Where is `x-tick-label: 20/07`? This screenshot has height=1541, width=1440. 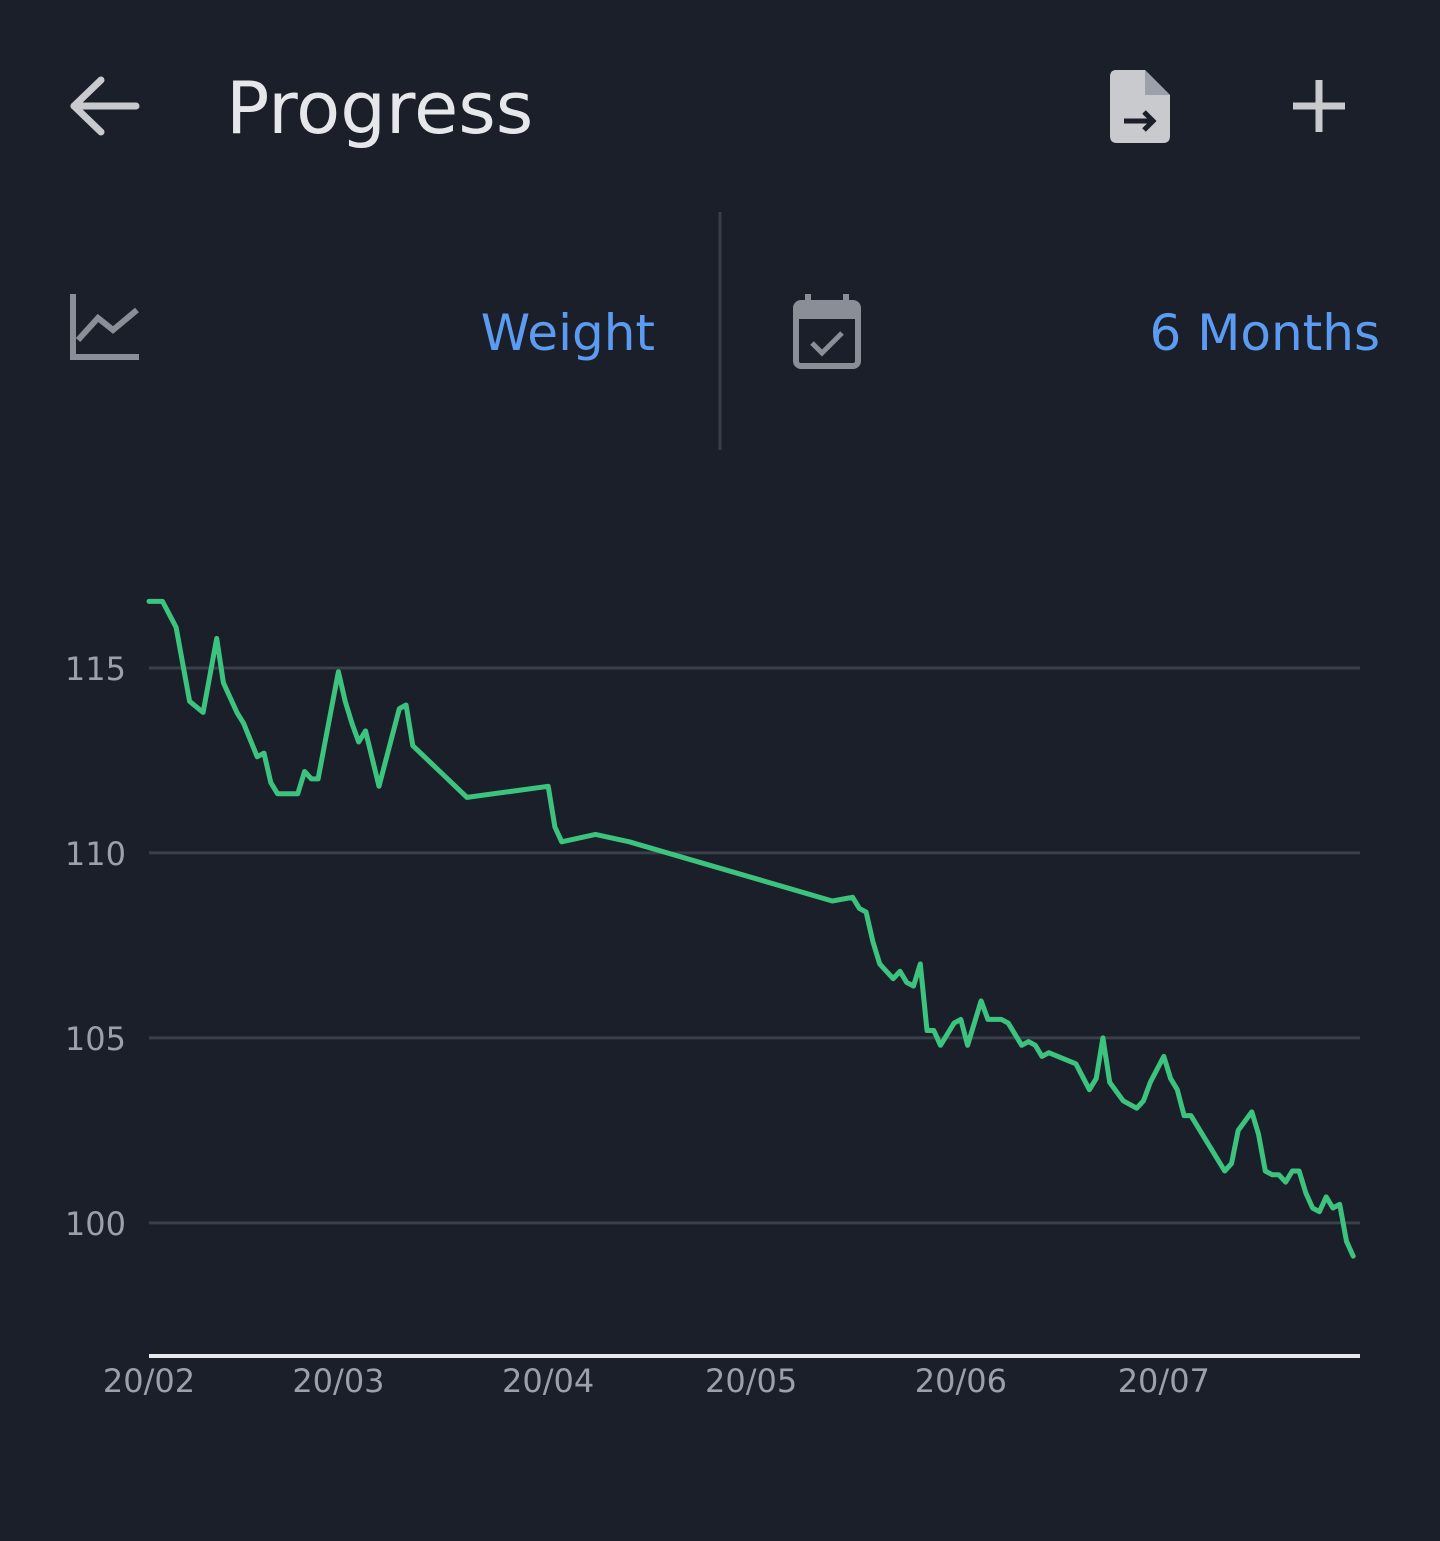
x-tick-label: 20/07 is located at coordinates (1164, 1381).